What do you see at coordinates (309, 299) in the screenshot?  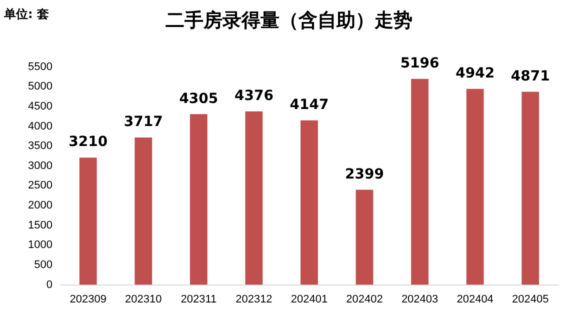 I see `x-tick-label: 202401` at bounding box center [309, 299].